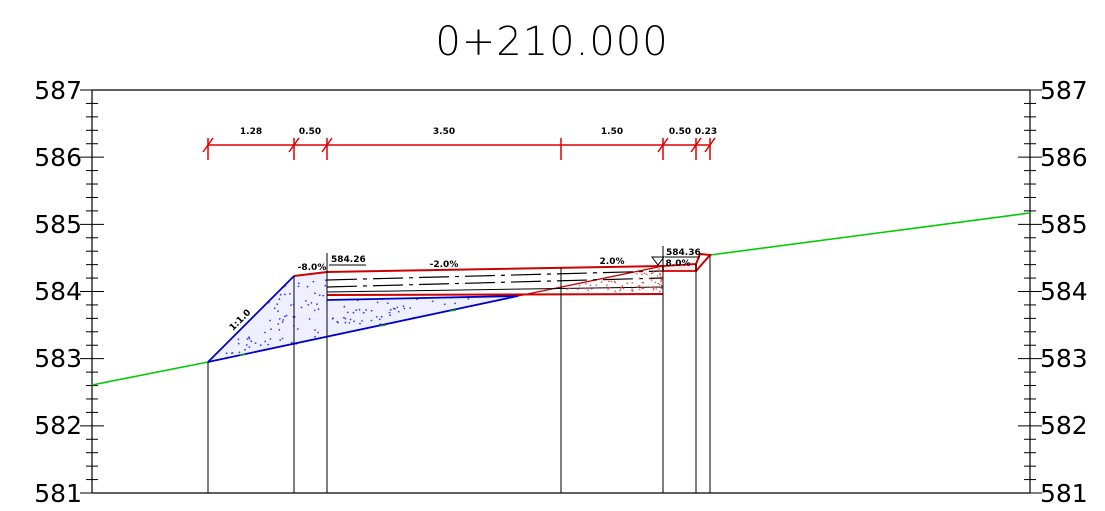 The image size is (1105, 511). What do you see at coordinates (58, 224) in the screenshot?
I see `elev-label-585-left: 585` at bounding box center [58, 224].